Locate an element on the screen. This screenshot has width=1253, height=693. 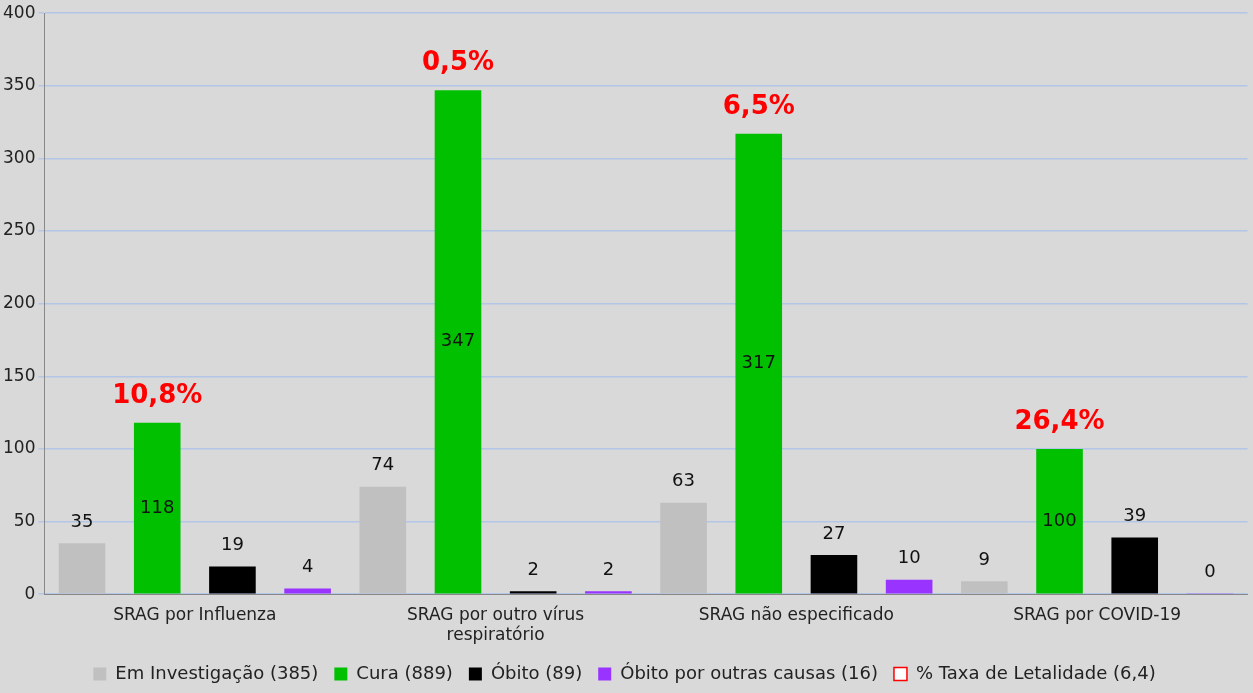
annotation: 10,8% is located at coordinates (157, 393).